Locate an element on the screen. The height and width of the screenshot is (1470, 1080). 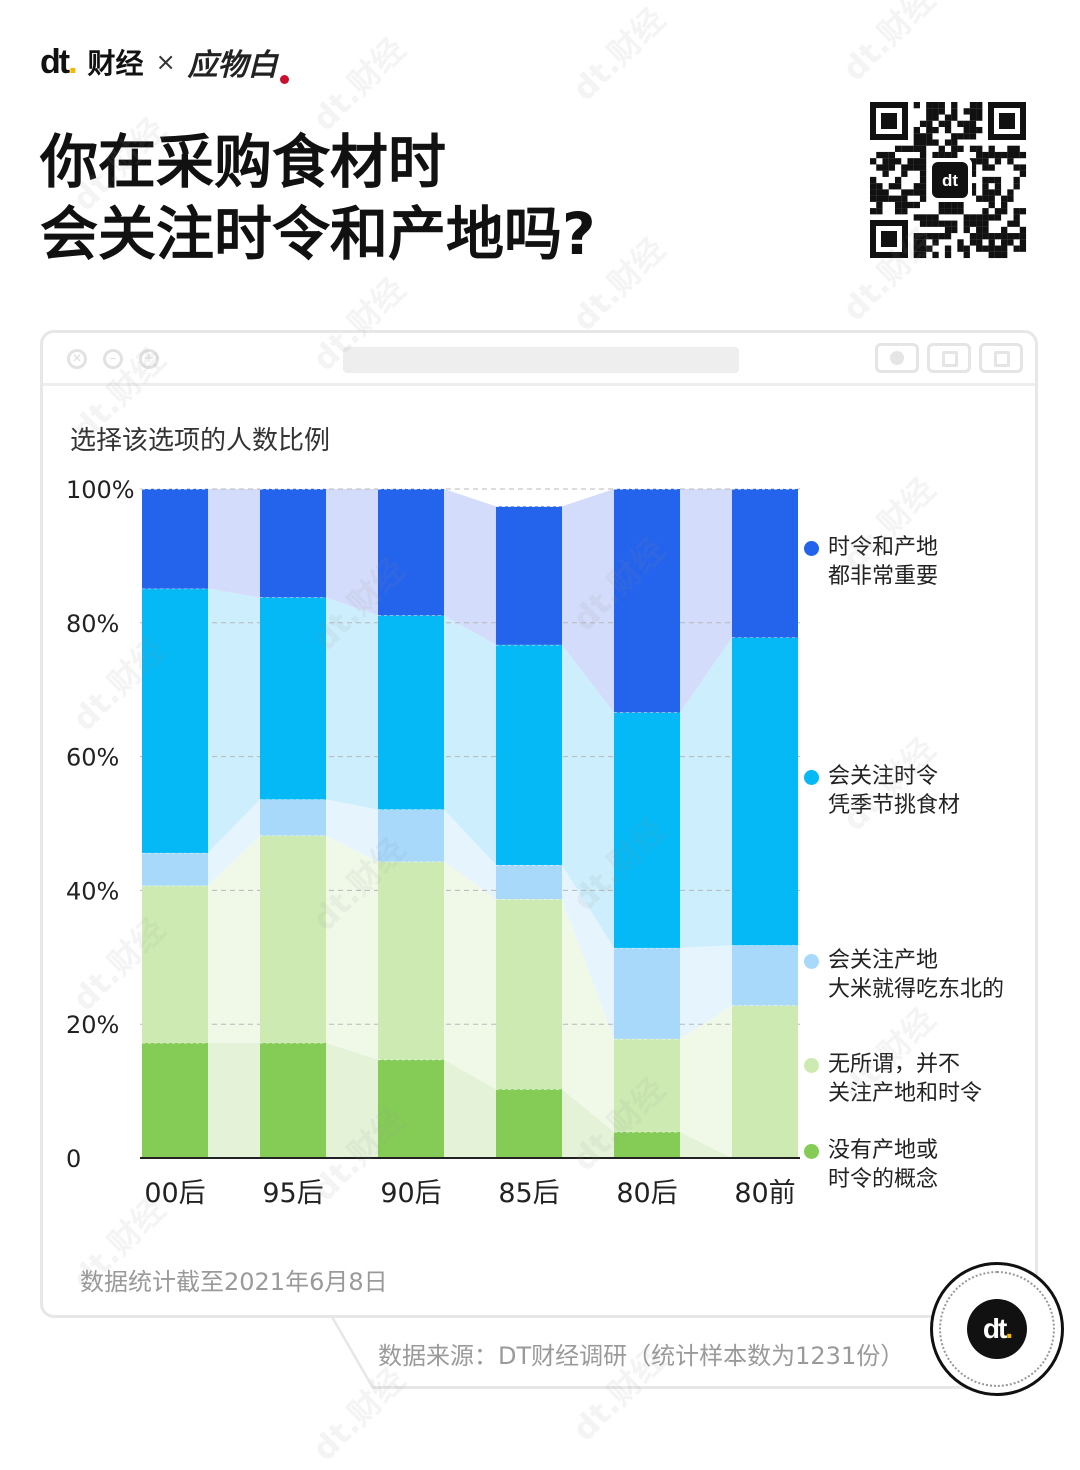
dt-logo: dt. is located at coordinates (59, 61).